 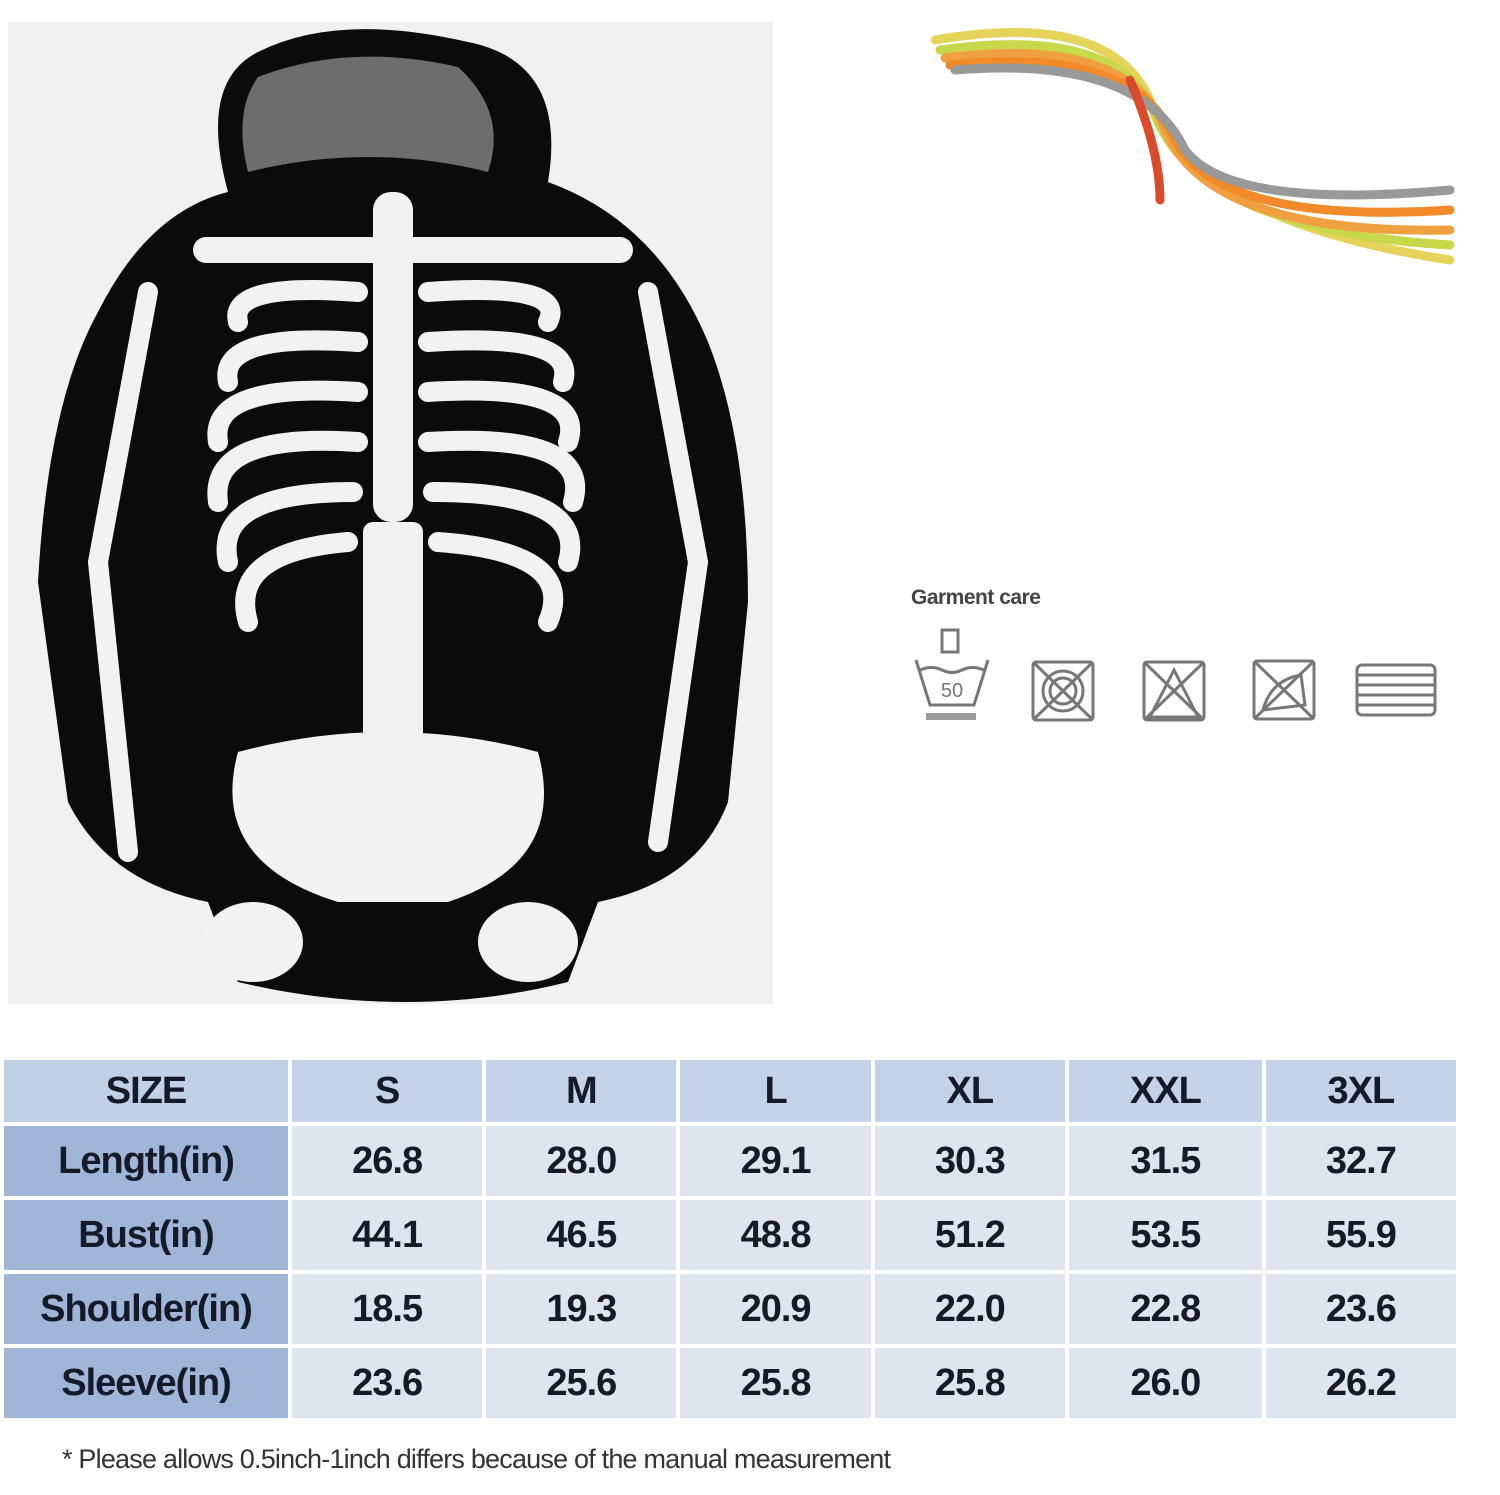 I want to click on size-header-label: SIZE, so click(x=146, y=1091).